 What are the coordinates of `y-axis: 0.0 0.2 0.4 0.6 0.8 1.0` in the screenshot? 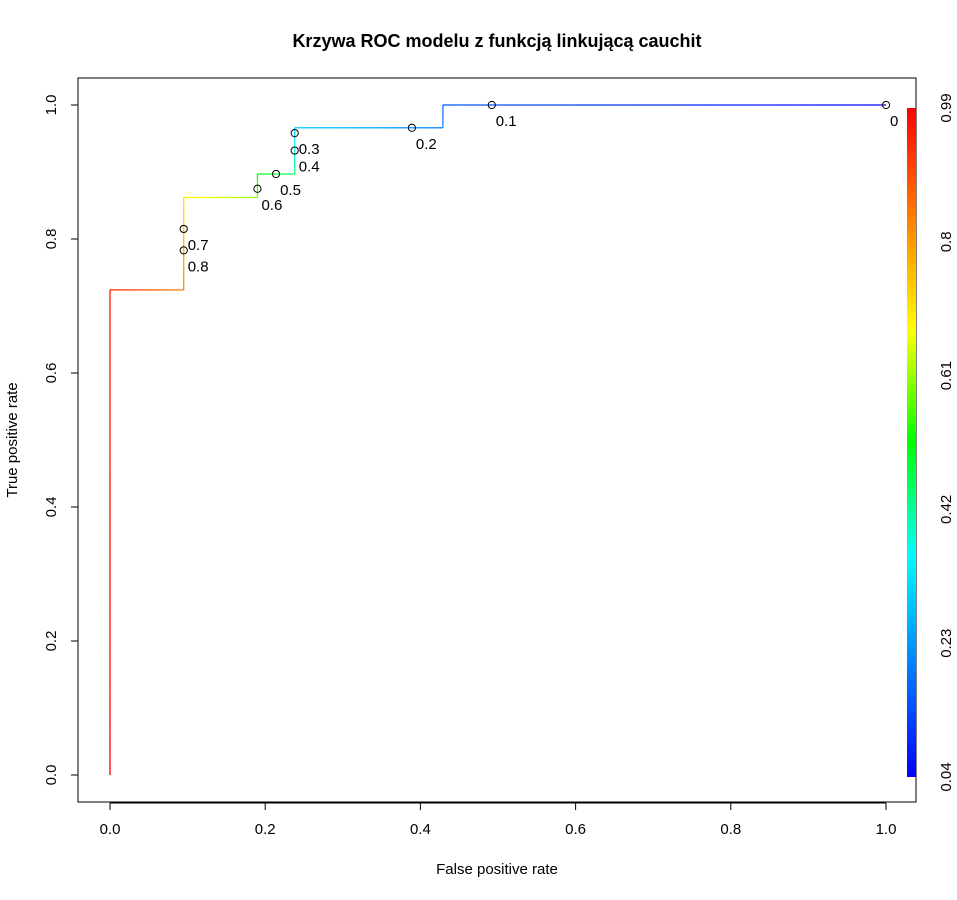 It's located at (61, 440).